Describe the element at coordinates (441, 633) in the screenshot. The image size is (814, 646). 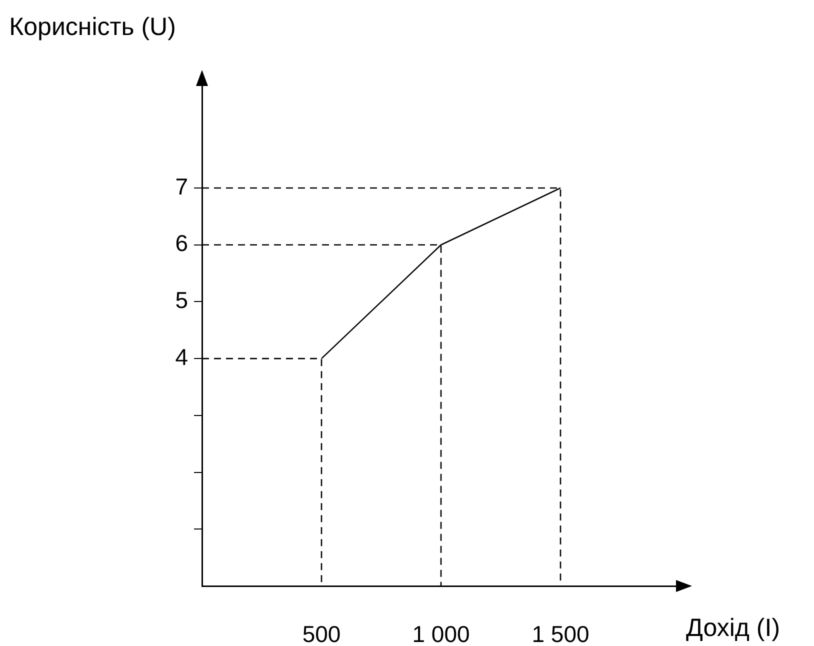
I see `x-tick-label: 1 000` at that location.